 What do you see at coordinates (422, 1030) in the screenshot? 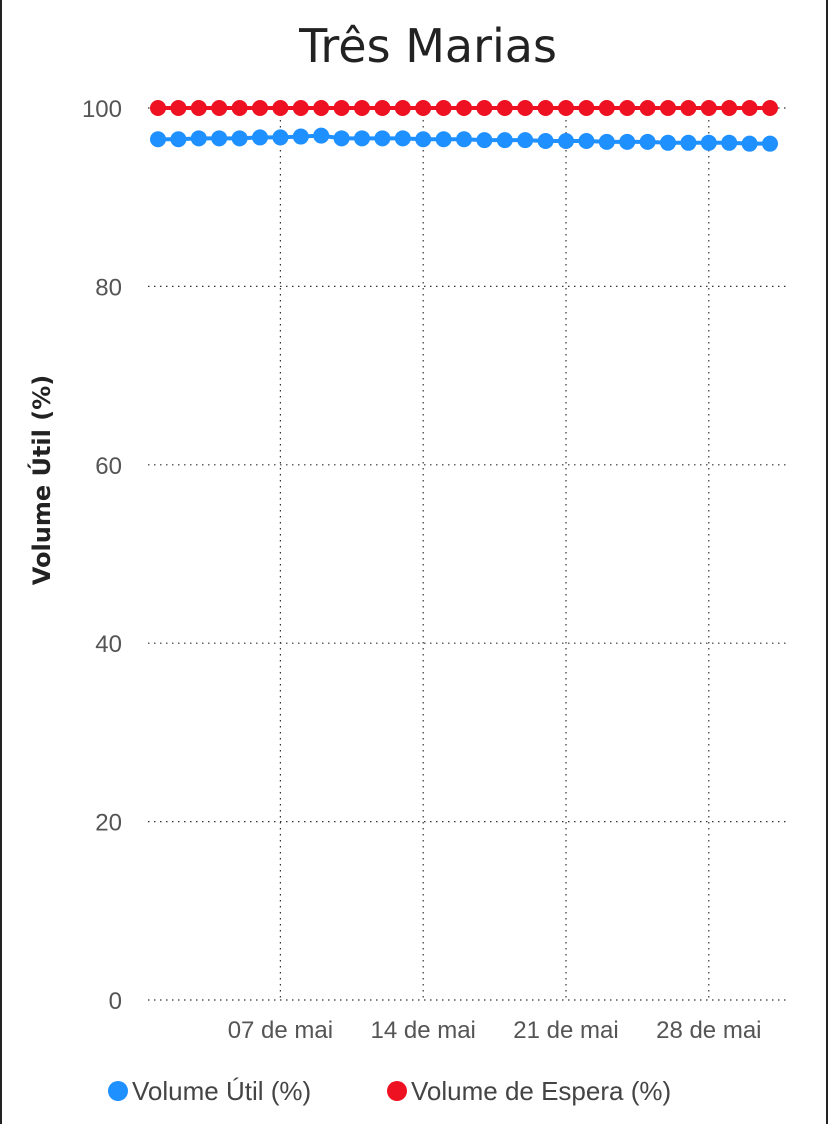
I see `x-tick-label: 14 de mai` at bounding box center [422, 1030].